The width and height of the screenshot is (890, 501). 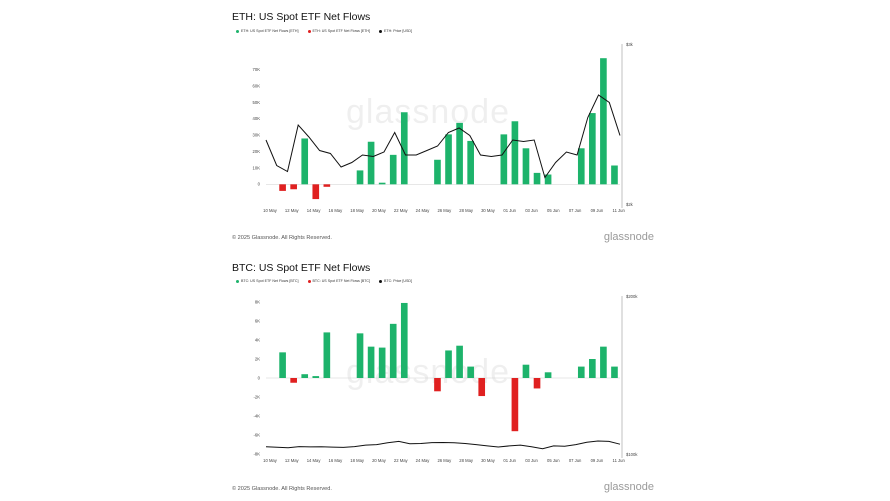 What do you see at coordinates (256, 453) in the screenshot?
I see `y-tick-label: -8K` at bounding box center [256, 453].